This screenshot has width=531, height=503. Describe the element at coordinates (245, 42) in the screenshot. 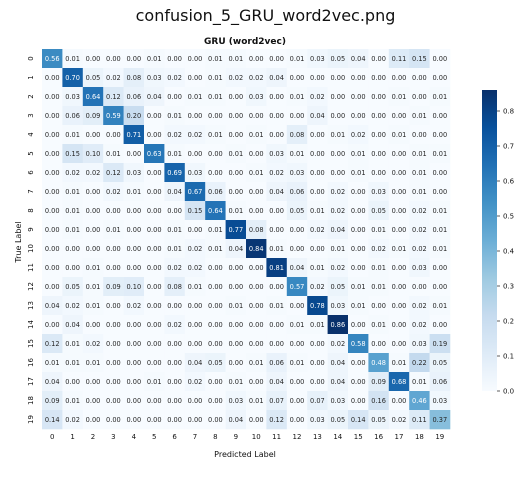

I see `chart-title: GRU (word2vec)` at that location.